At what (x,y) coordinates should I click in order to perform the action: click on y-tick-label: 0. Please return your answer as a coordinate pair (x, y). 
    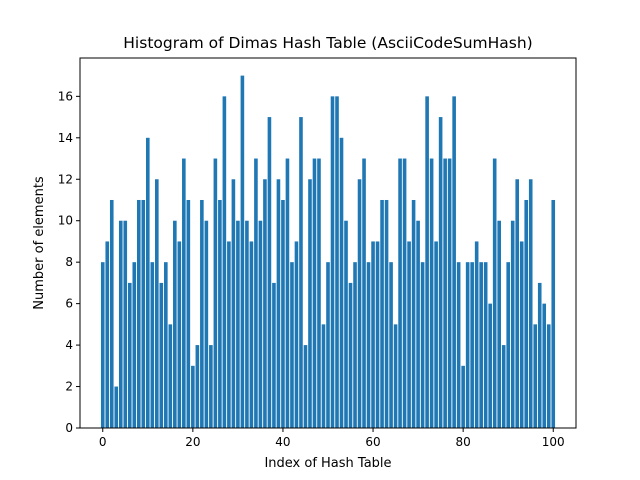
    Looking at the image, I should click on (69, 428).